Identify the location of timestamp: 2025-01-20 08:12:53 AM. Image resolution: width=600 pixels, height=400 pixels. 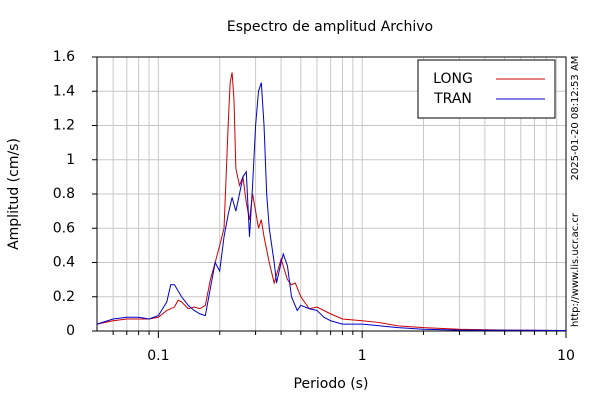
(575, 118).